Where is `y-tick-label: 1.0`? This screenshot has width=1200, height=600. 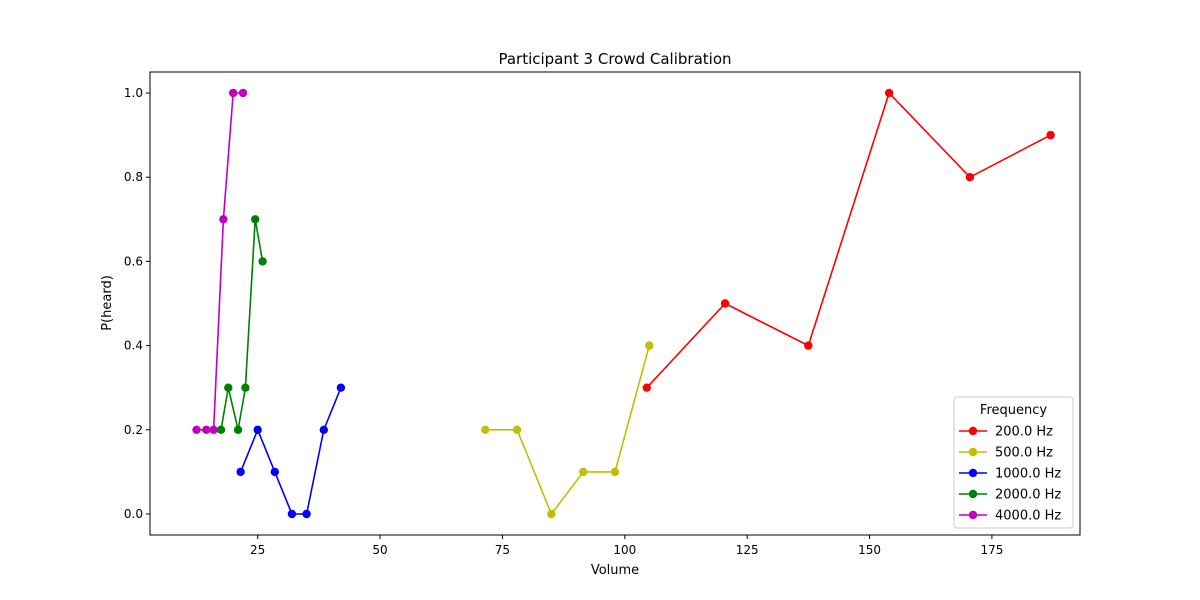 y-tick-label: 1.0 is located at coordinates (133, 93).